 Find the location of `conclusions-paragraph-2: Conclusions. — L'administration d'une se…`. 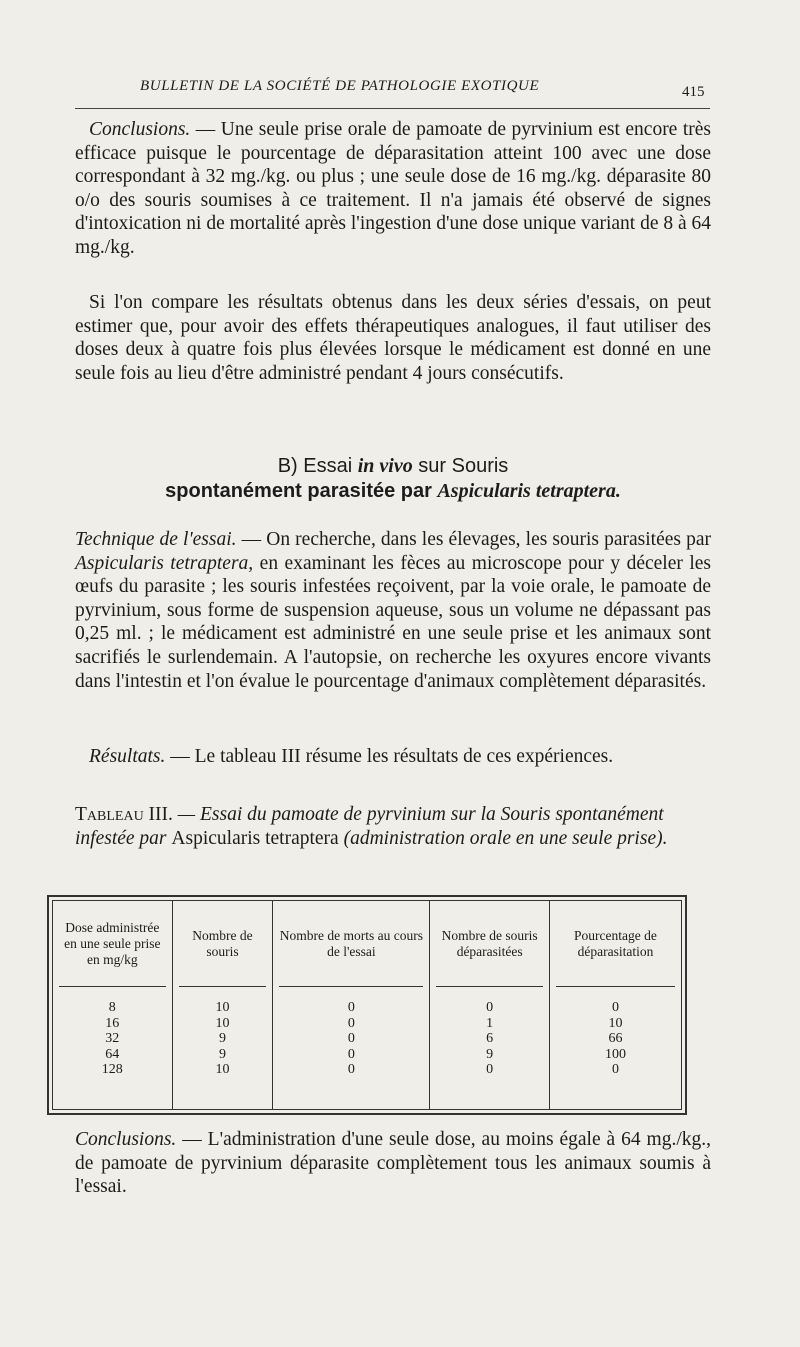

conclusions-paragraph-2: Conclusions. — L'administration d'une se… is located at coordinates (393, 1163).